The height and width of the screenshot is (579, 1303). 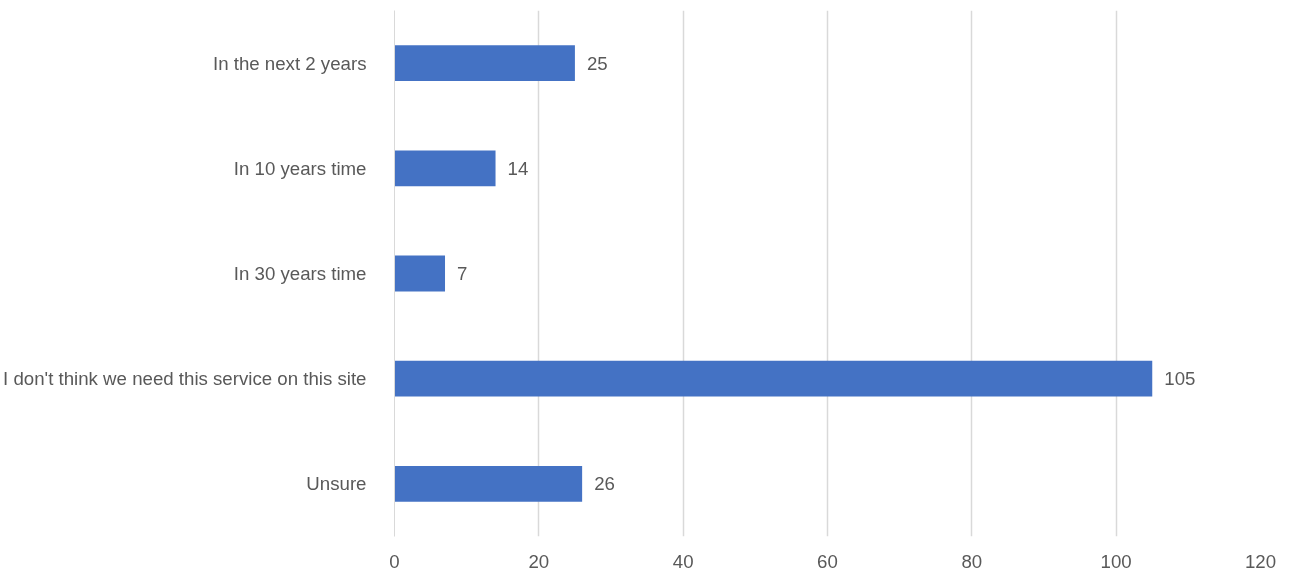 What do you see at coordinates (683, 561) in the screenshot?
I see `x-tick-label: 40` at bounding box center [683, 561].